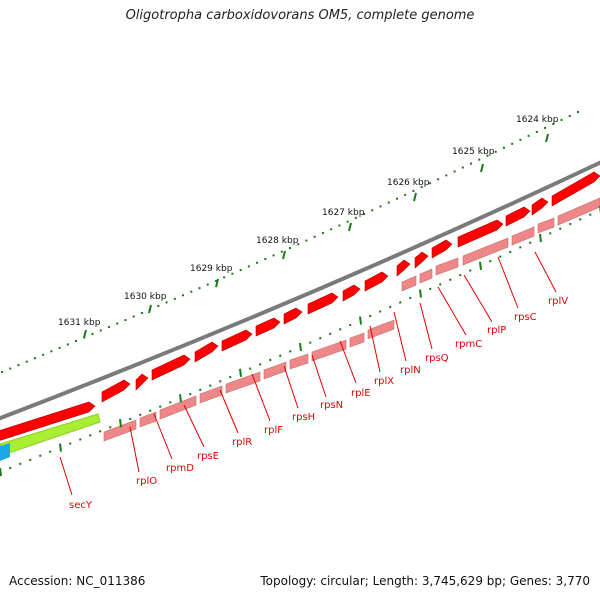  What do you see at coordinates (273, 430) in the screenshot?
I see `gene-label-rplF: rplF` at bounding box center [273, 430].